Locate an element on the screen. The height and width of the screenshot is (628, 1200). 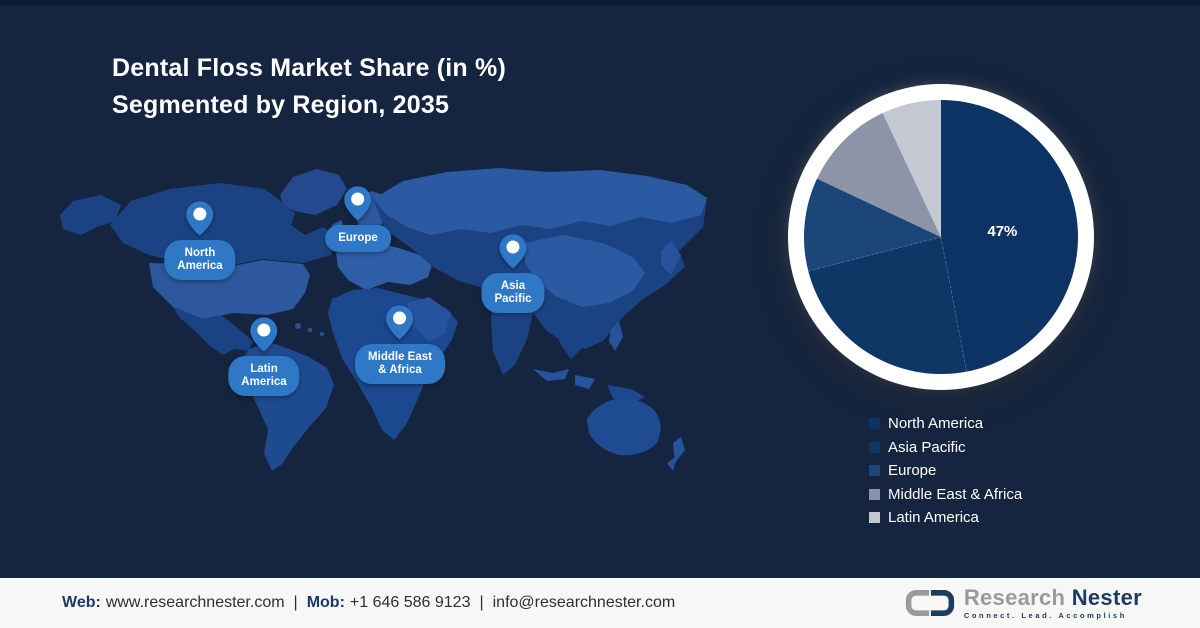
map-pin-asia-pacific: Asia Pacific is located at coordinates (513, 273).